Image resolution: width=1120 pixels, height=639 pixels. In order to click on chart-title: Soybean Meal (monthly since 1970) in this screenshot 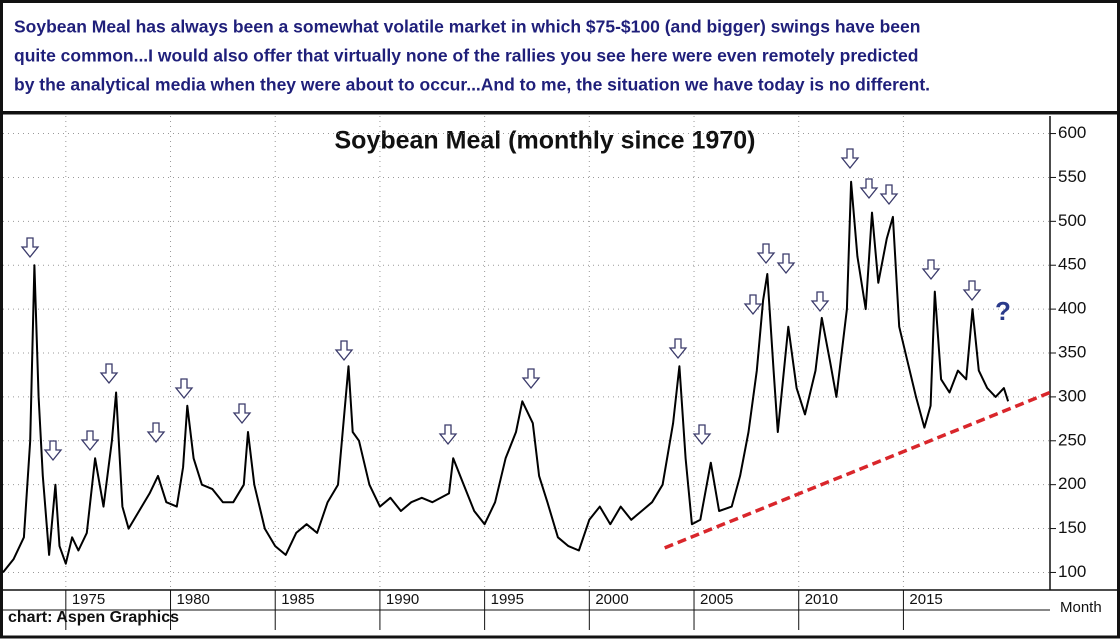, I will do `click(545, 141)`.